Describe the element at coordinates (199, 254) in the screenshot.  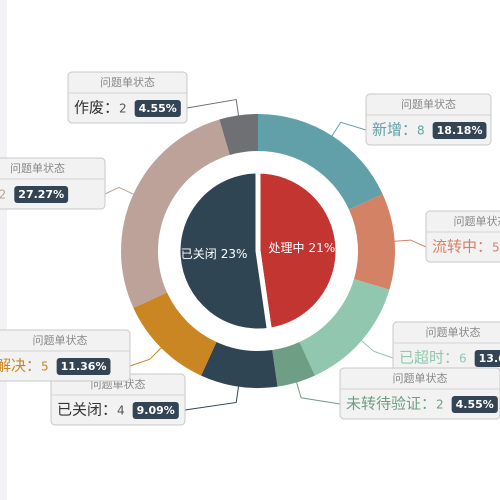
I see `inner-name: 已关闭` at that location.